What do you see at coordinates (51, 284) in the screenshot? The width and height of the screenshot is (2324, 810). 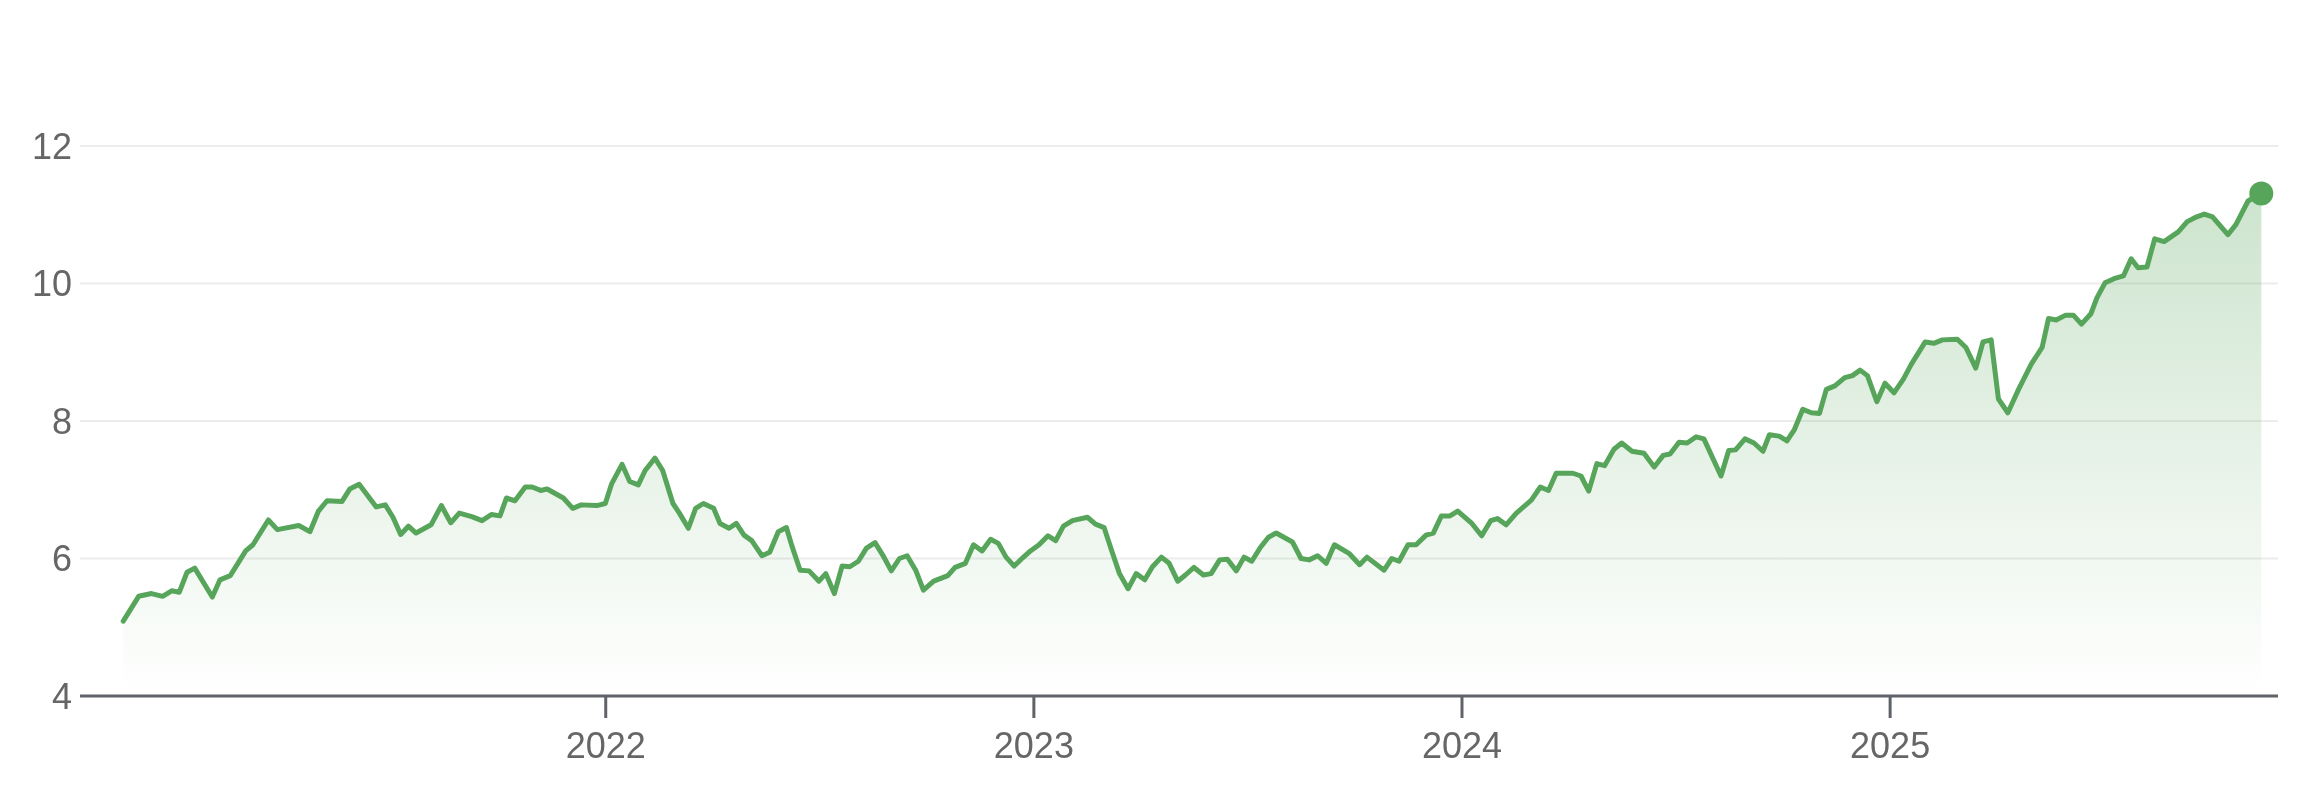 I see `y-tick-label: 10` at bounding box center [51, 284].